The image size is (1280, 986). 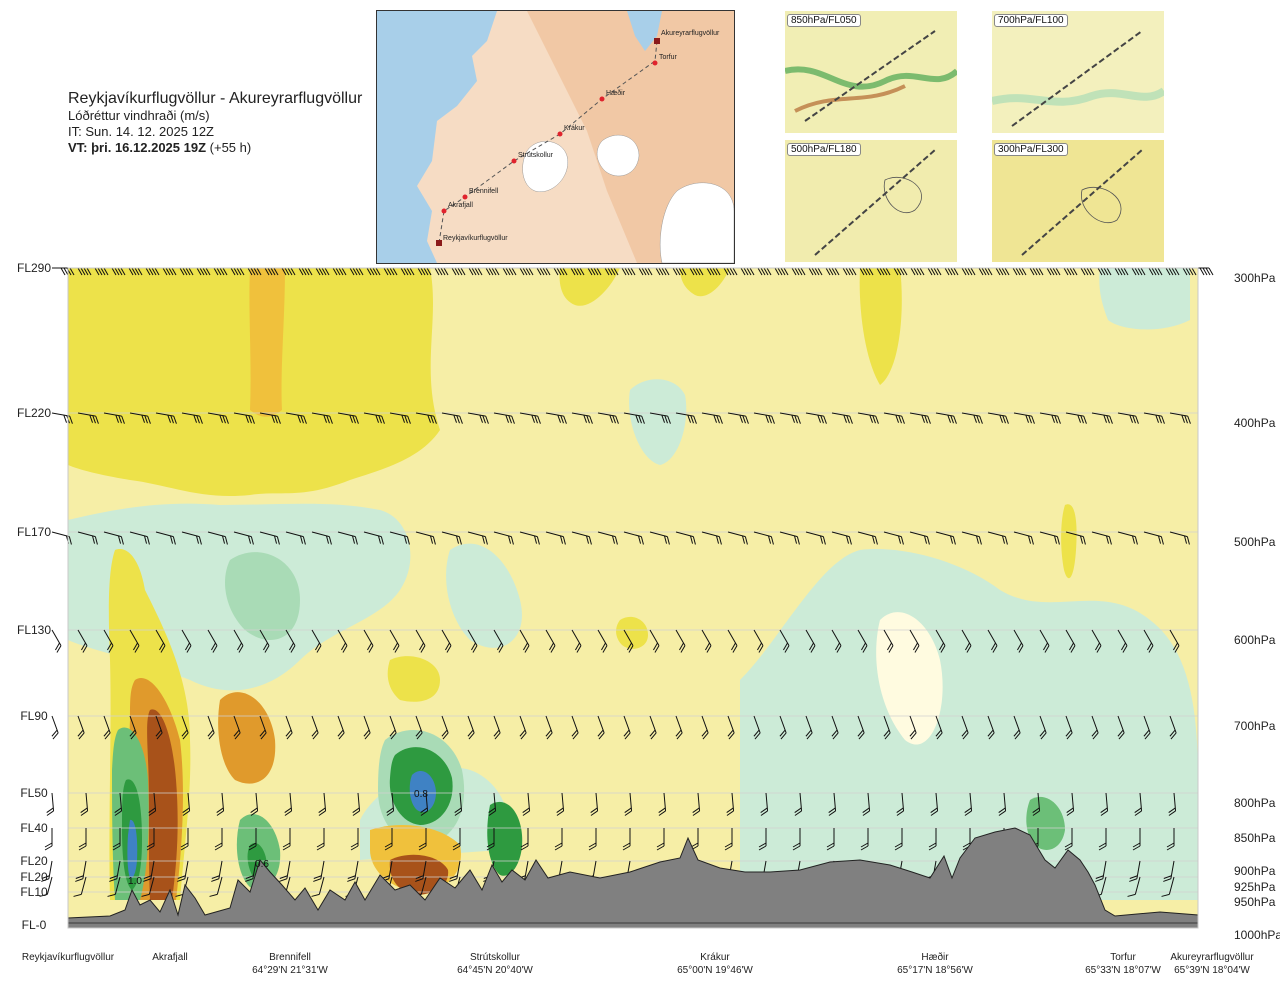 I want to click on level-map-300: 300hPa/FL300, so click(x=1078, y=201).